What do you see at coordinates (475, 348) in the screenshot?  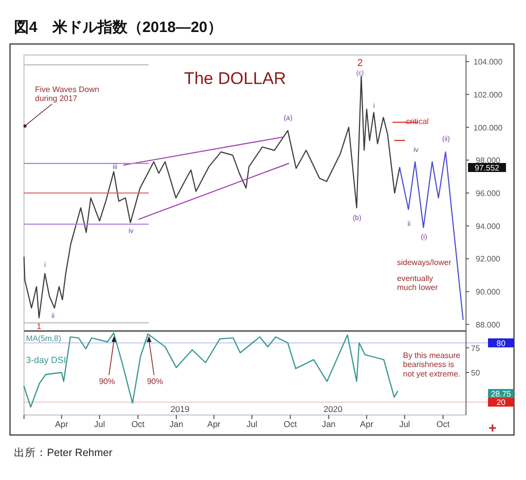 I see `y-tick-label: 75` at bounding box center [475, 348].